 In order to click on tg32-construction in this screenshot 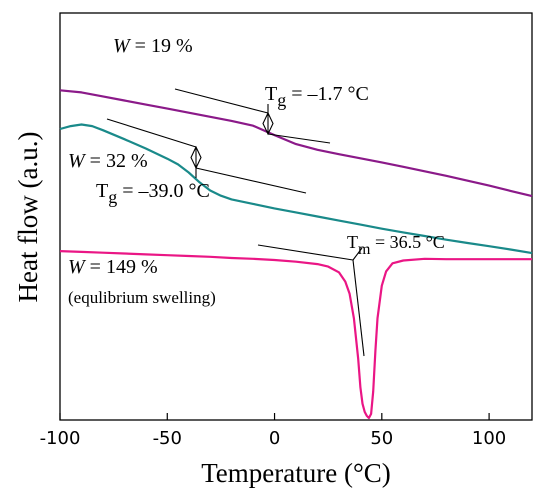, I will do `click(206, 156)`.